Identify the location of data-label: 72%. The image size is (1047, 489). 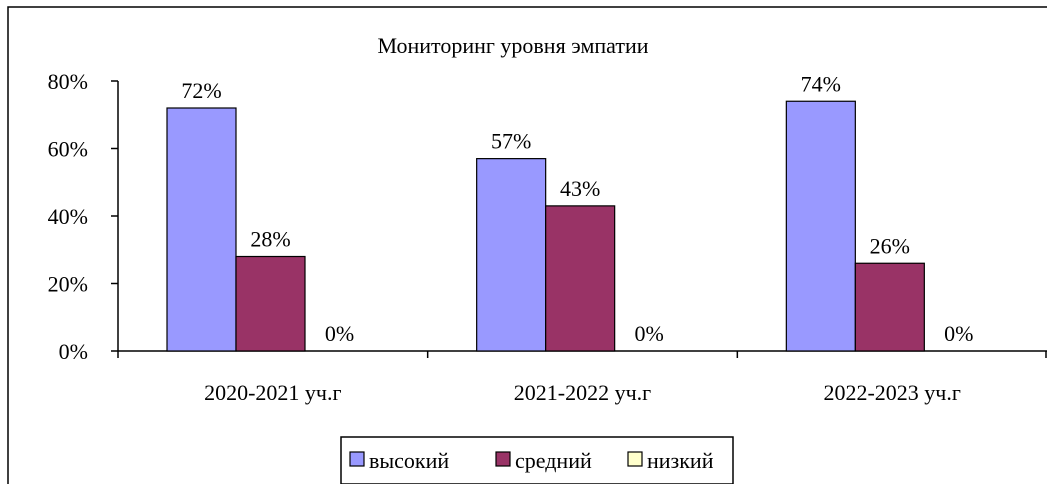
(201, 90).